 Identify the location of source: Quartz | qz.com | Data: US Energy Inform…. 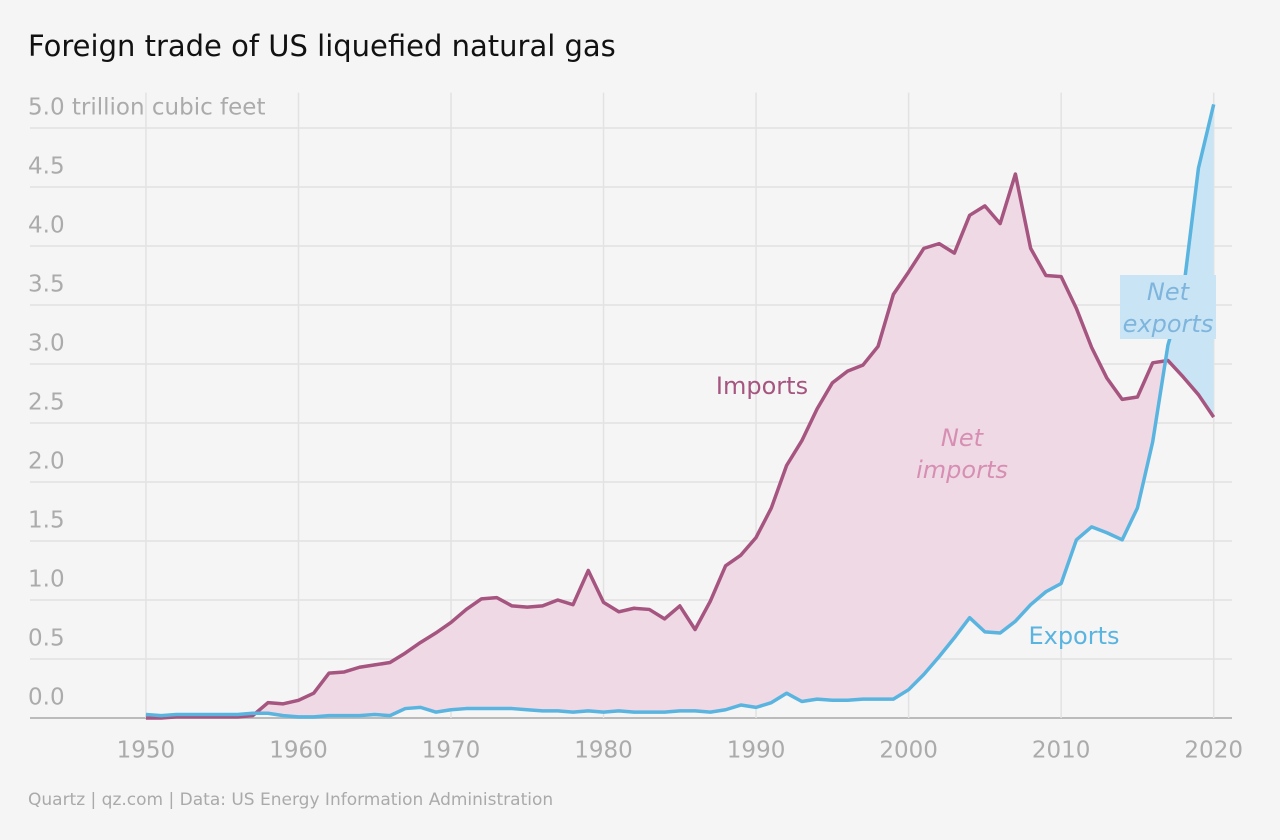
(290, 800).